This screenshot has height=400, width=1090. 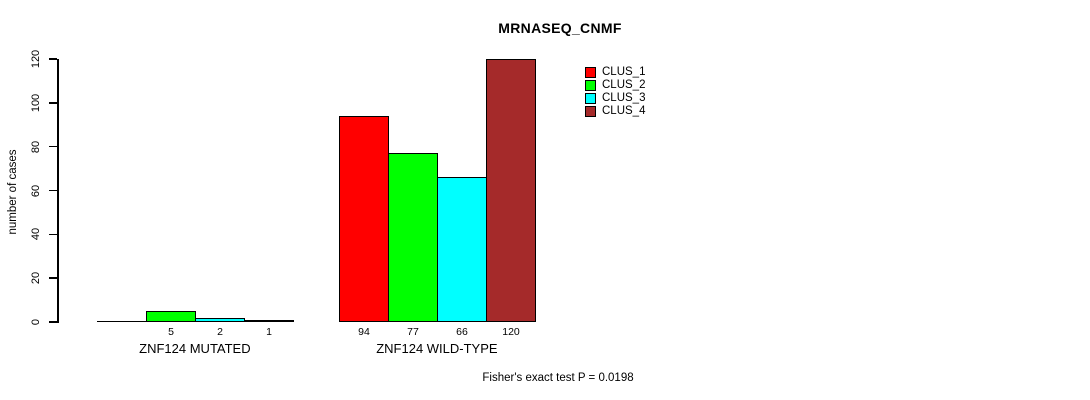 What do you see at coordinates (511, 332) in the screenshot?
I see `bar-value-label: 120` at bounding box center [511, 332].